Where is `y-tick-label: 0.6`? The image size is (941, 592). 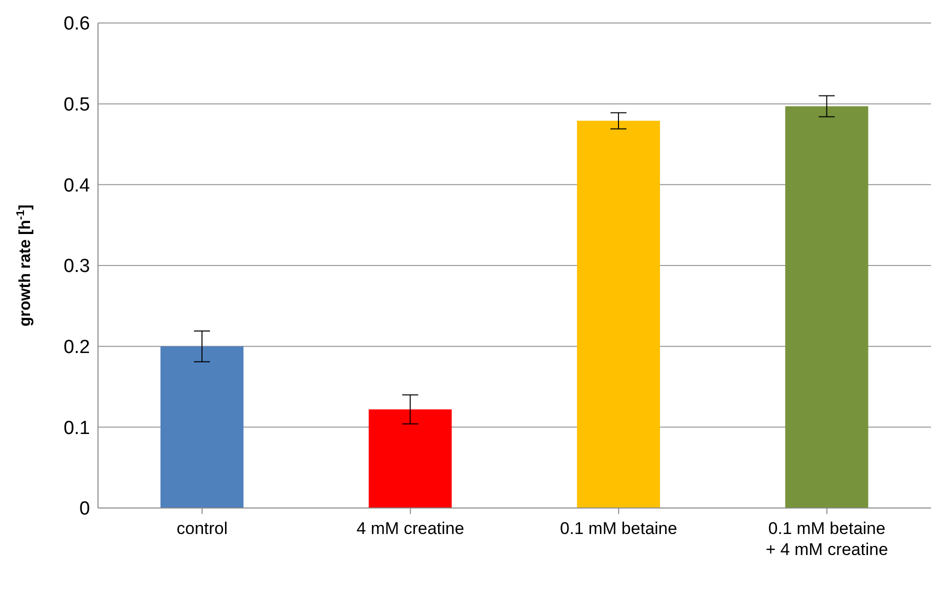
y-tick-label: 0.6 is located at coordinates (77, 24).